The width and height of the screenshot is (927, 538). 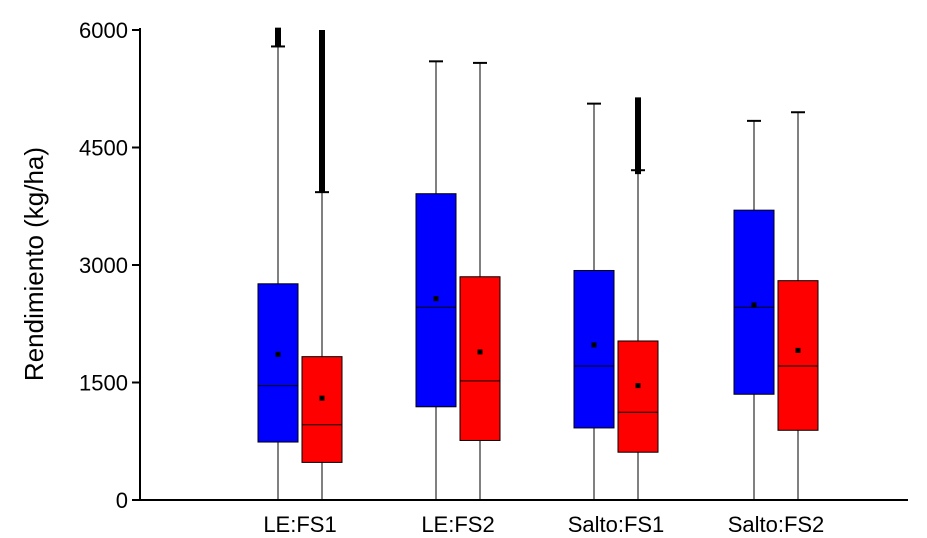 I want to click on x-tick-label: LE:FS2, so click(x=457, y=524).